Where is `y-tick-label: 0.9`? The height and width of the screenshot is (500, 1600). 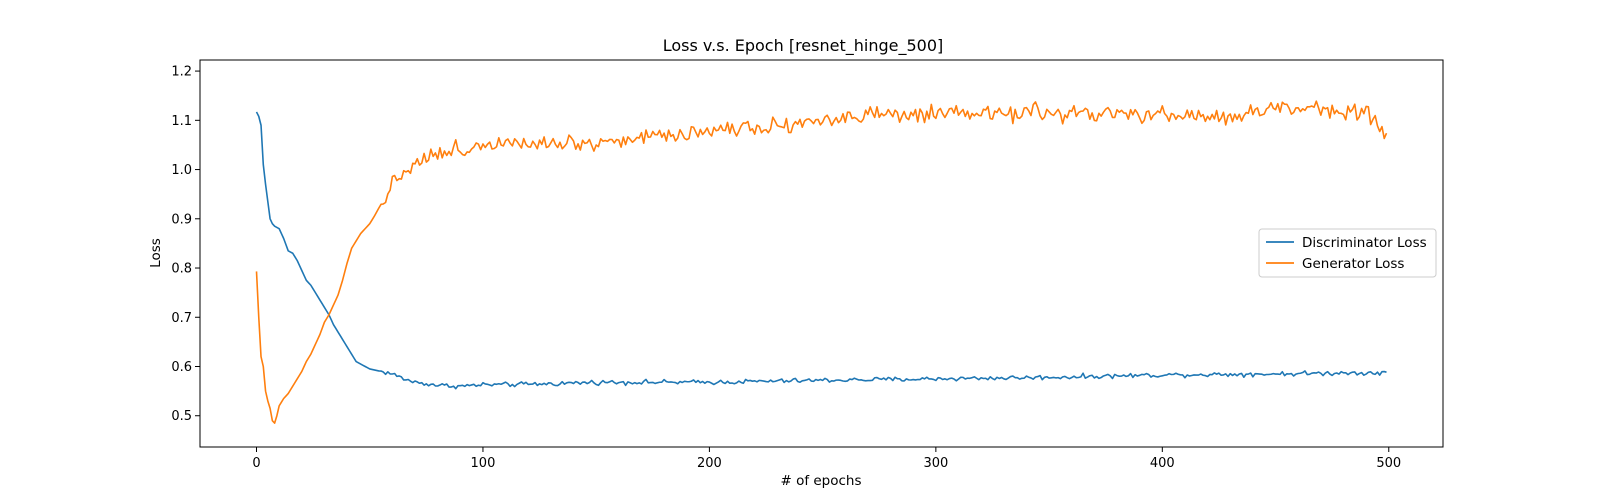 y-tick-label: 0.9 is located at coordinates (181, 219).